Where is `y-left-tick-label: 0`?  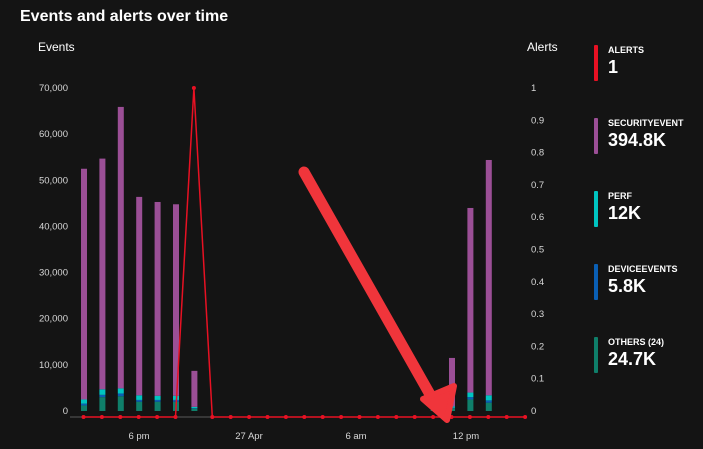
y-left-tick-label: 0 is located at coordinates (65, 411).